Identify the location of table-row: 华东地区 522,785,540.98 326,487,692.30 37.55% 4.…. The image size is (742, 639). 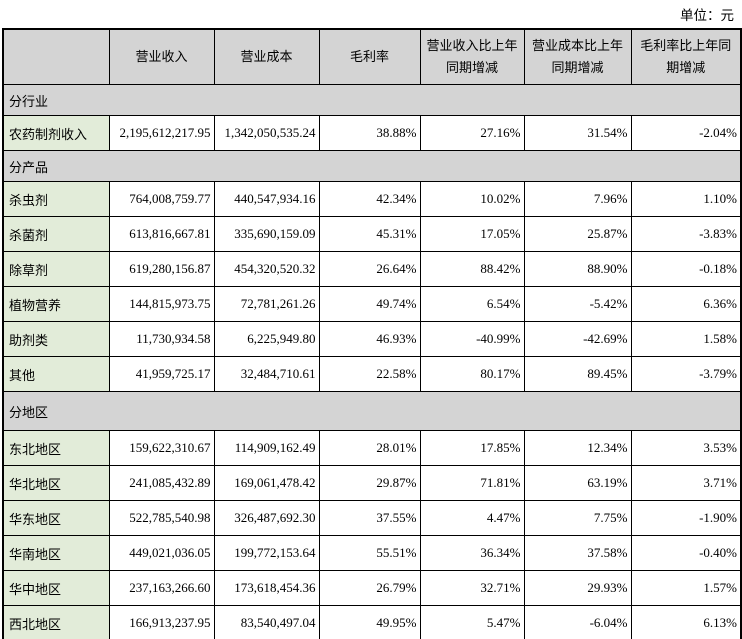
(372, 518).